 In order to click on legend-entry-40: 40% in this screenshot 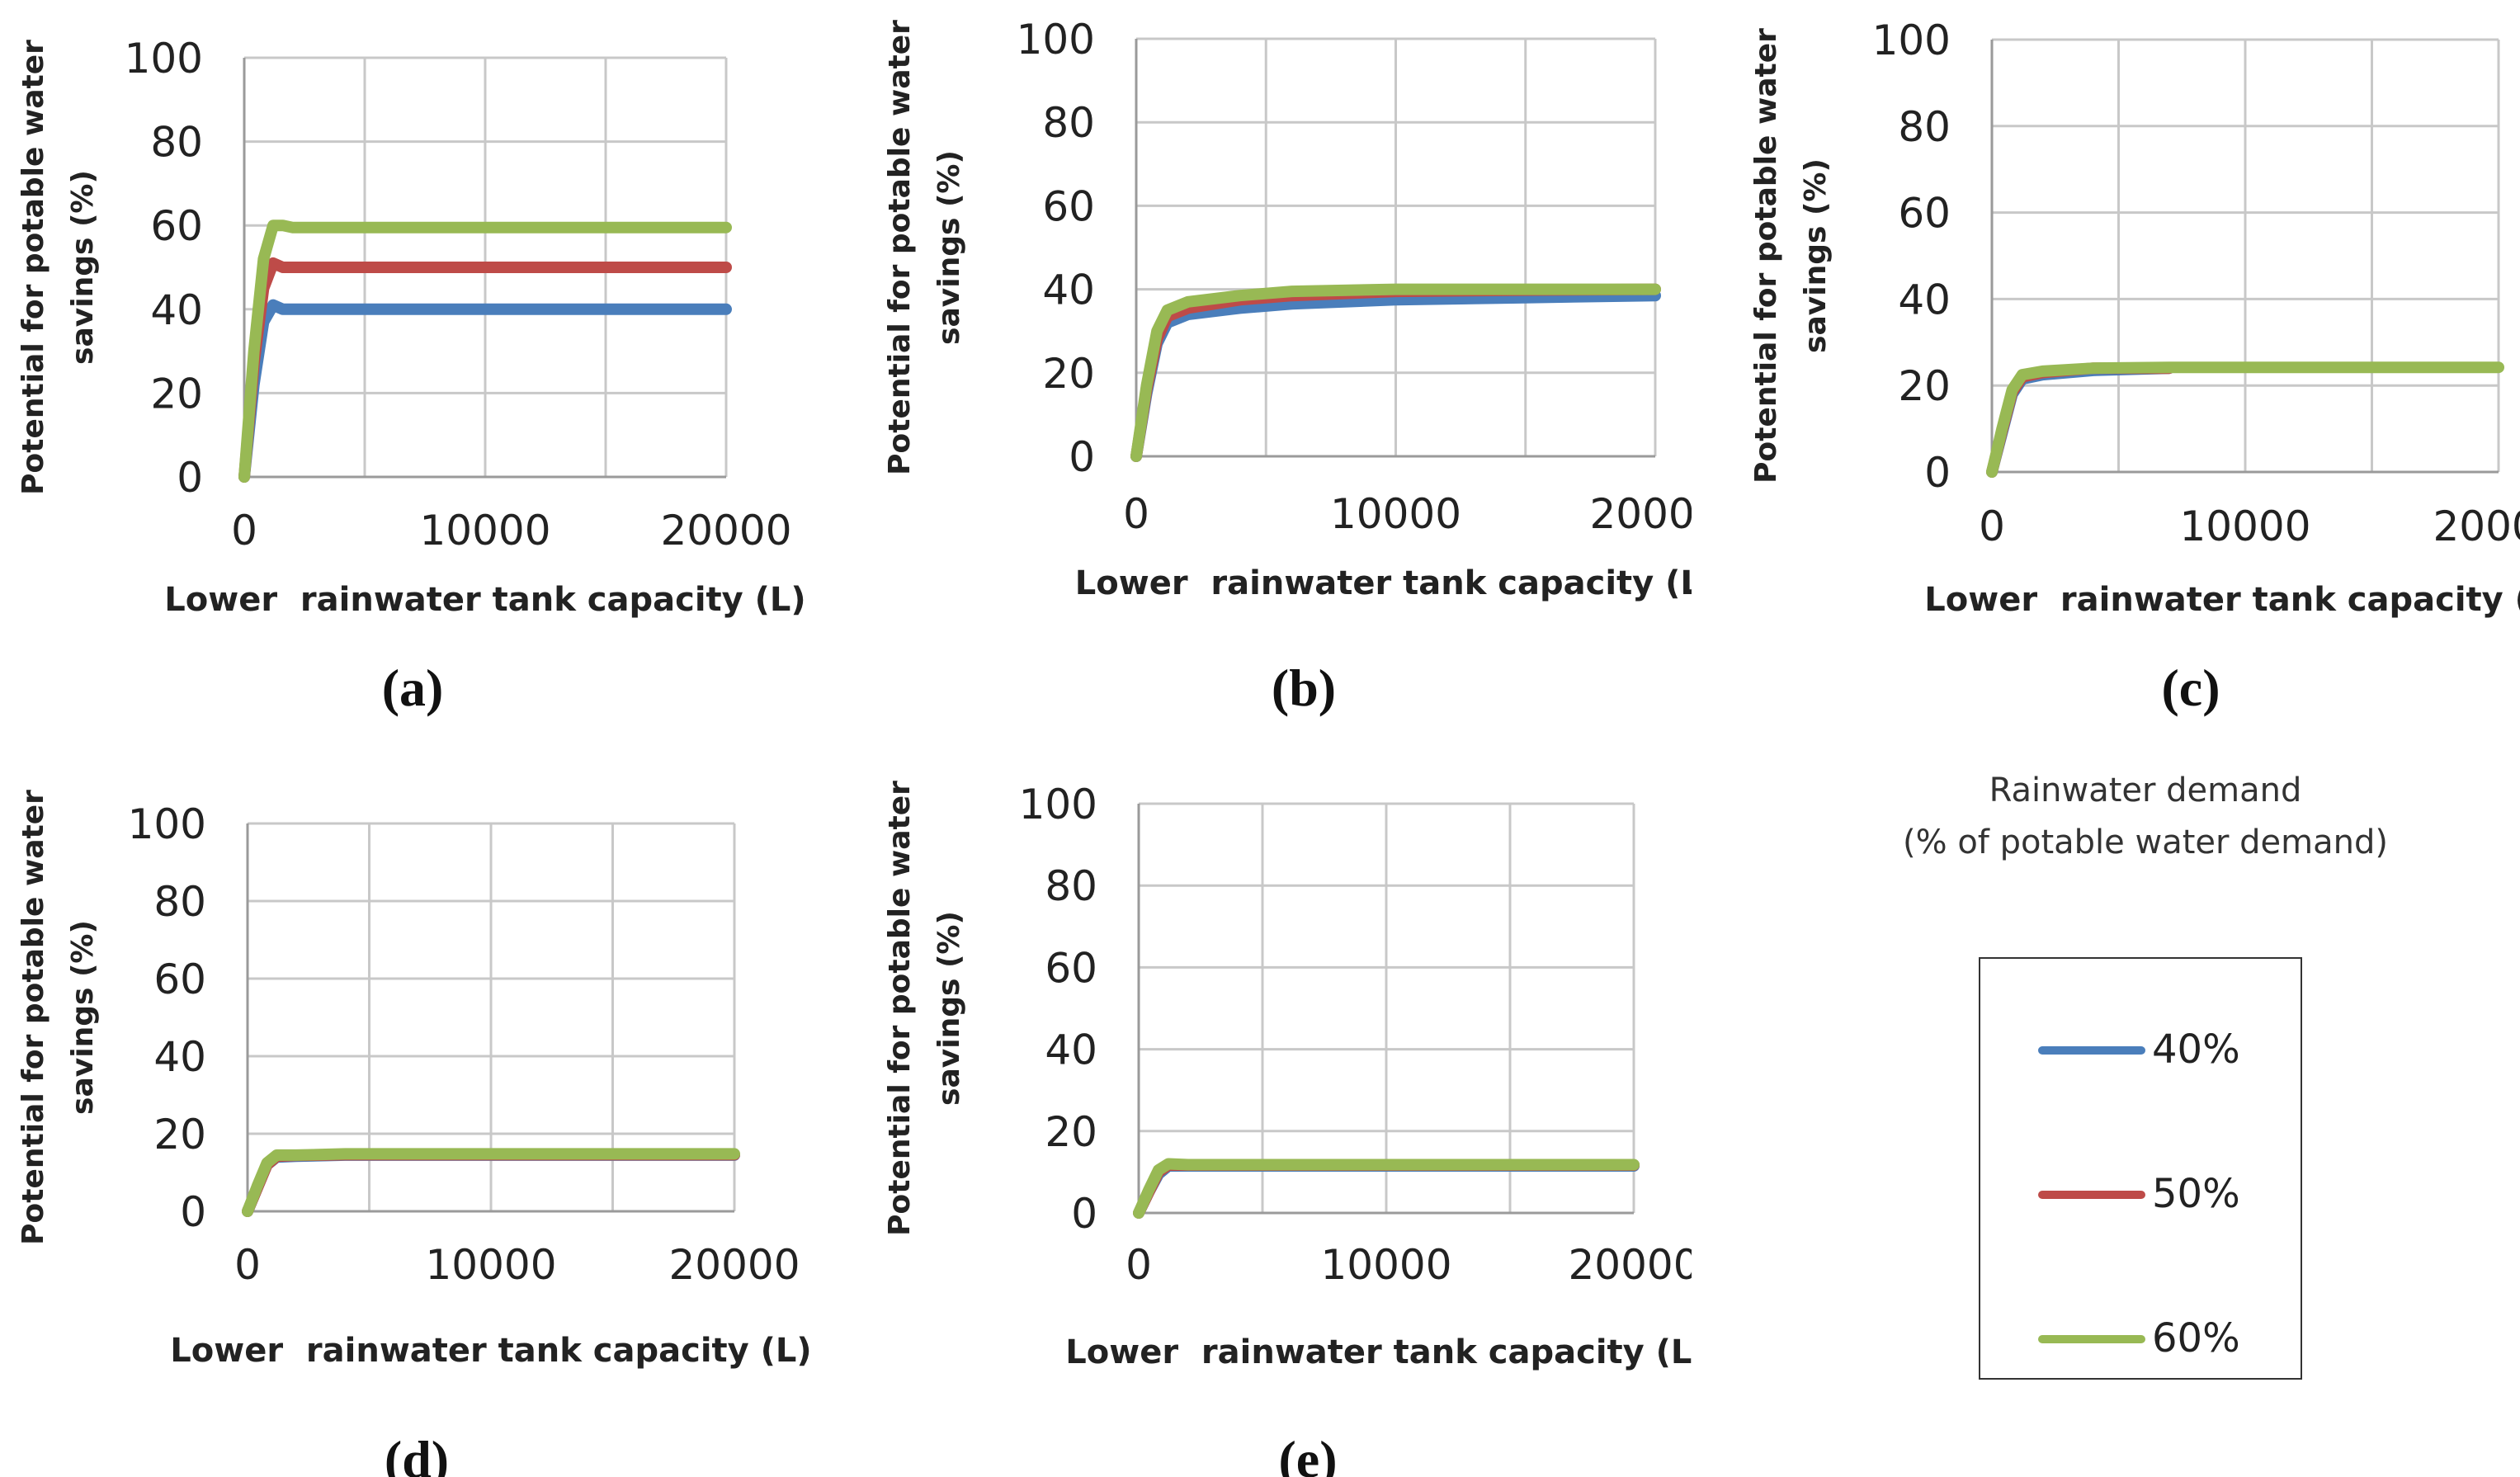, I will do `click(2162, 1049)`.